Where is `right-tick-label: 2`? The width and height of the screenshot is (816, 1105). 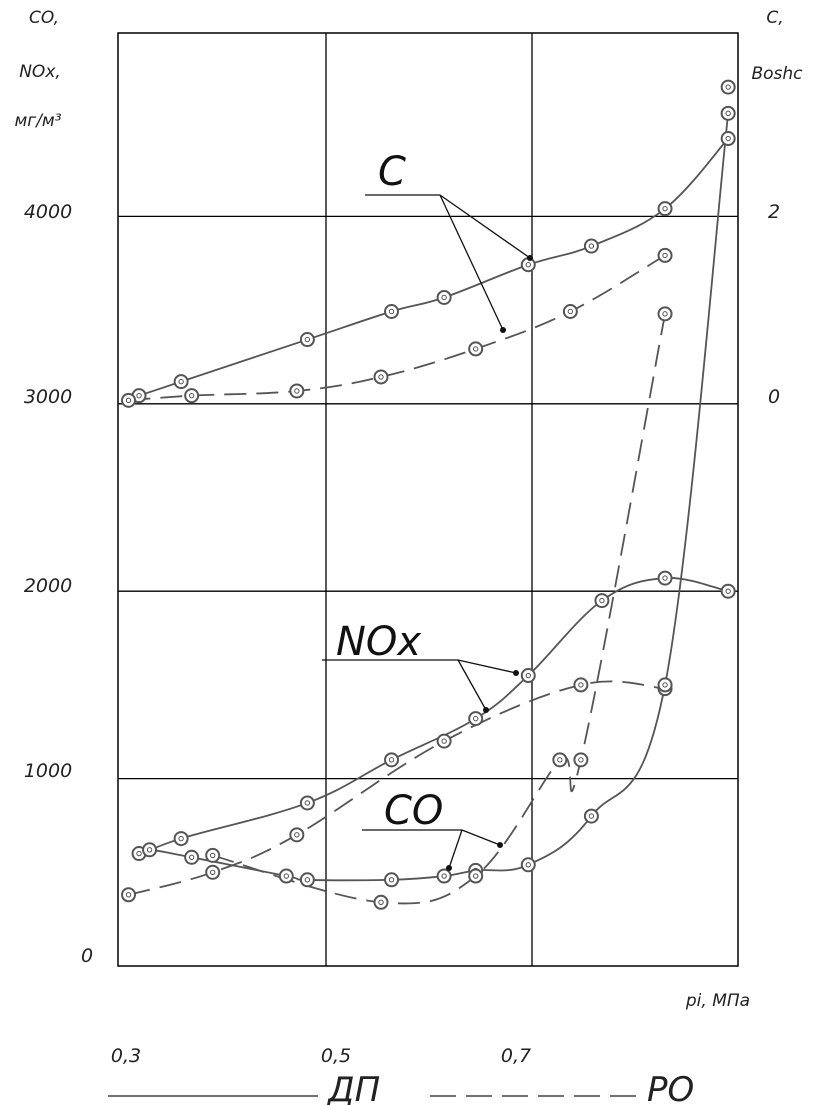
right-tick-label: 2 is located at coordinates (774, 212).